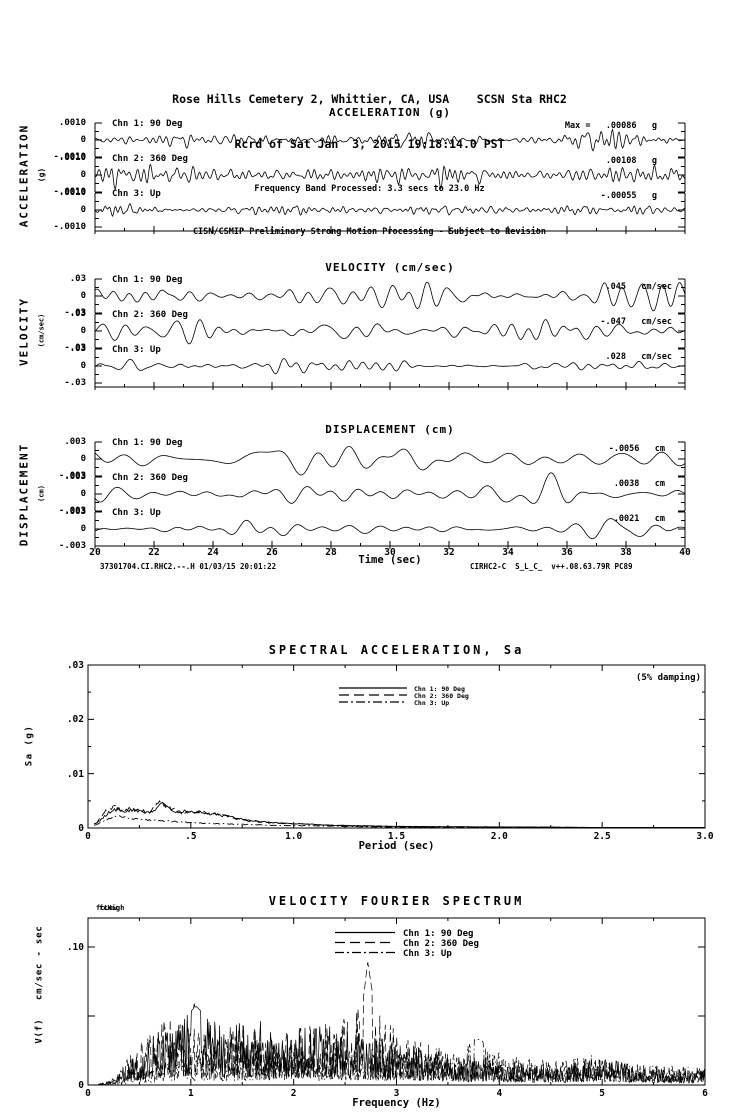 The image size is (739, 1115). I want to click on sa-x-tick-label: .5, so click(191, 836).